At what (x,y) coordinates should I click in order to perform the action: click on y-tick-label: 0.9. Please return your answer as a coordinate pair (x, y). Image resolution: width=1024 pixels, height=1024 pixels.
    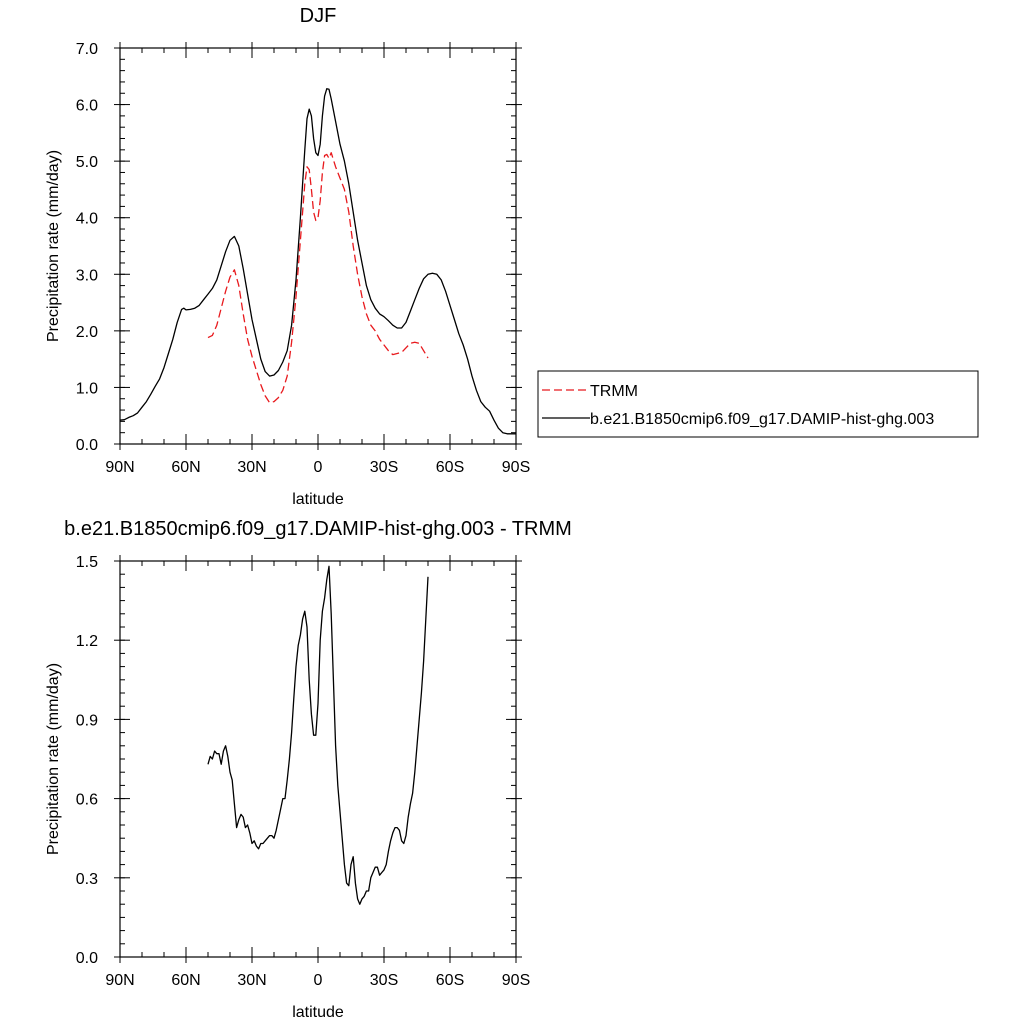
    Looking at the image, I should click on (87, 720).